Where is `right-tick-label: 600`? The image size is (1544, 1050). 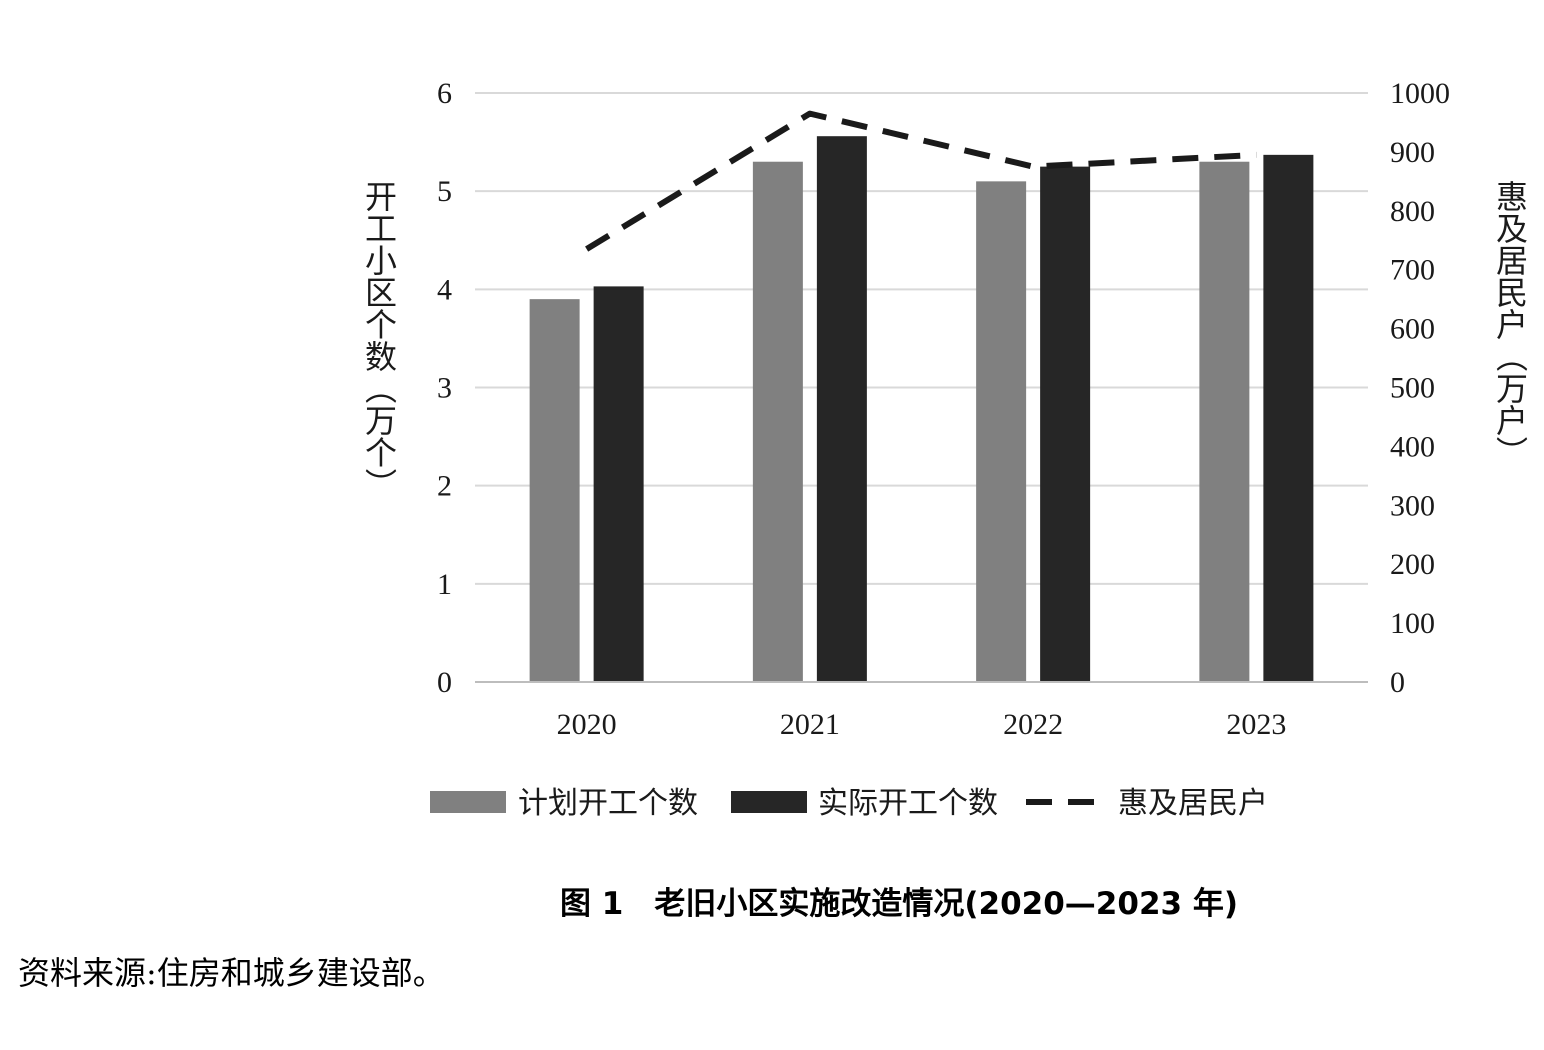 right-tick-label: 600 is located at coordinates (1412, 329).